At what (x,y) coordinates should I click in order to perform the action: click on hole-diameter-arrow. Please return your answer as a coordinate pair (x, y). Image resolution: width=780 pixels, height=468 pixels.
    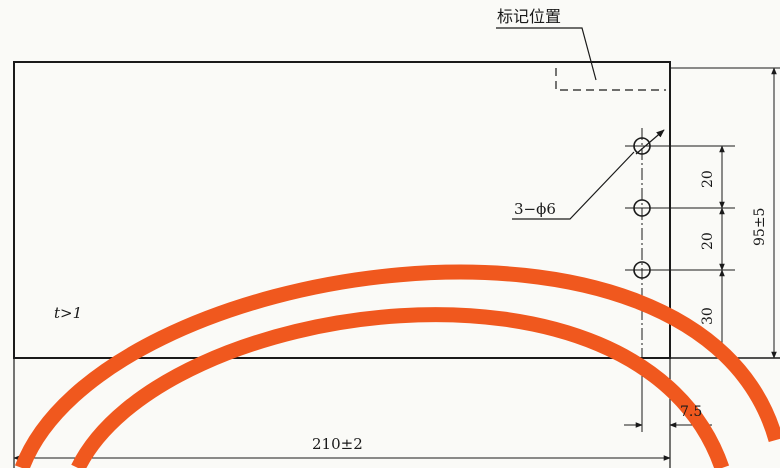
    Looking at the image, I should click on (650, 142).